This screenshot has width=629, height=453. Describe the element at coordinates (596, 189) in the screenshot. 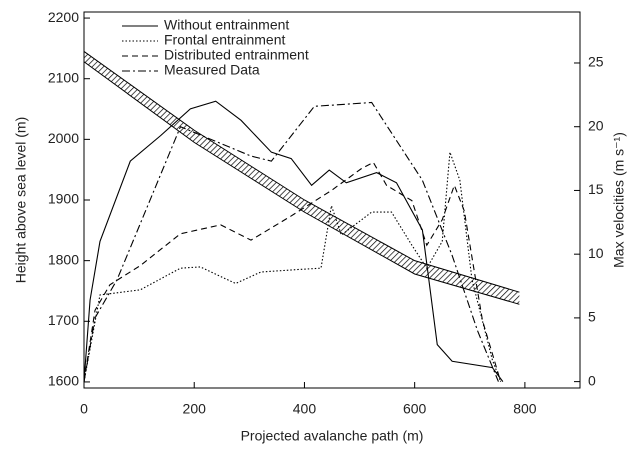

I see `y2-tick-label: 15` at that location.